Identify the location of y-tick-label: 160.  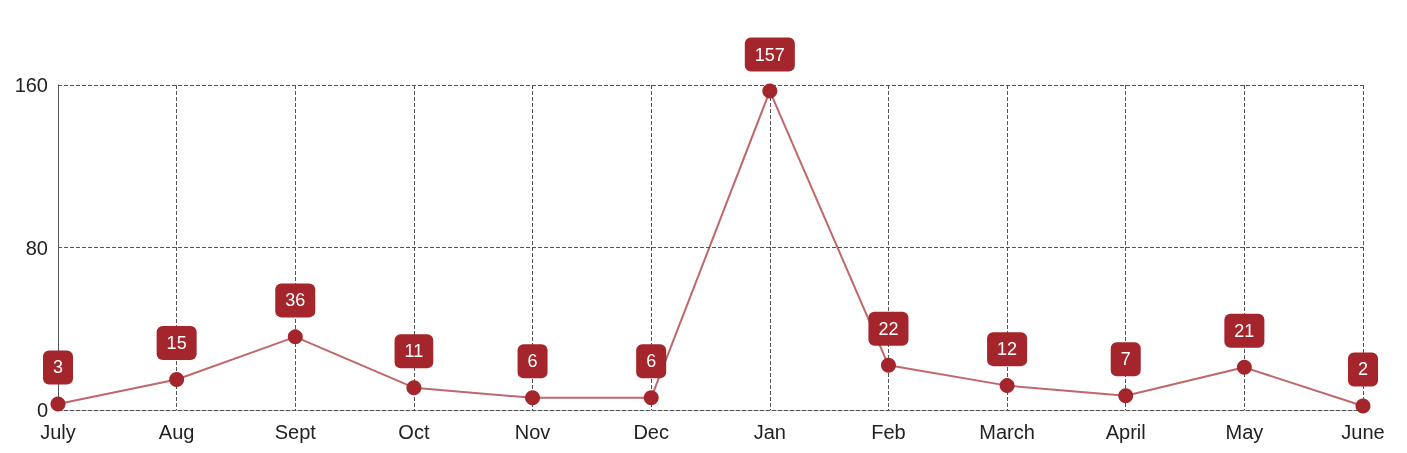
(31, 85).